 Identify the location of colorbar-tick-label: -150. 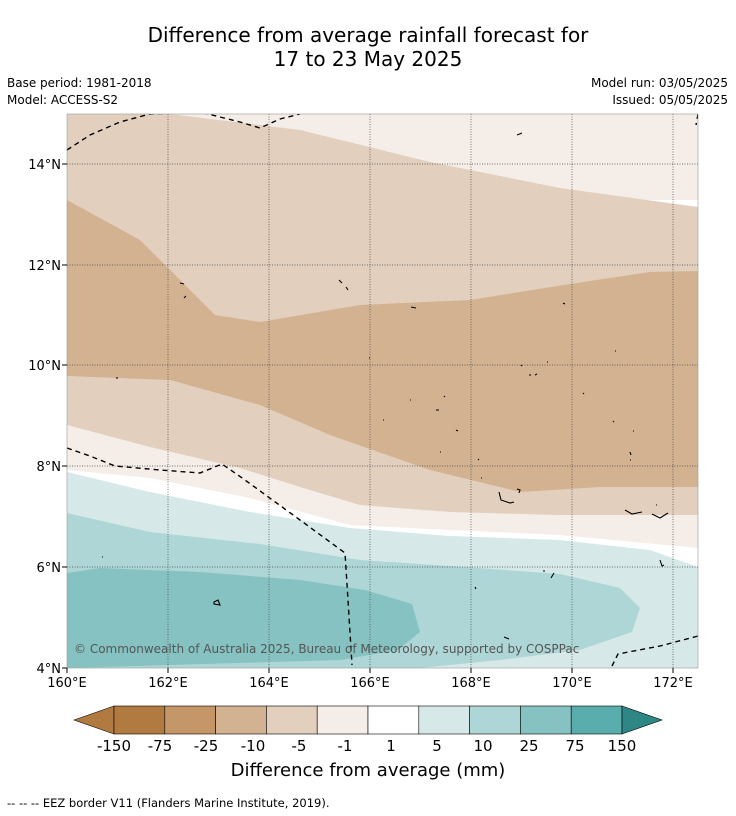
(114, 746).